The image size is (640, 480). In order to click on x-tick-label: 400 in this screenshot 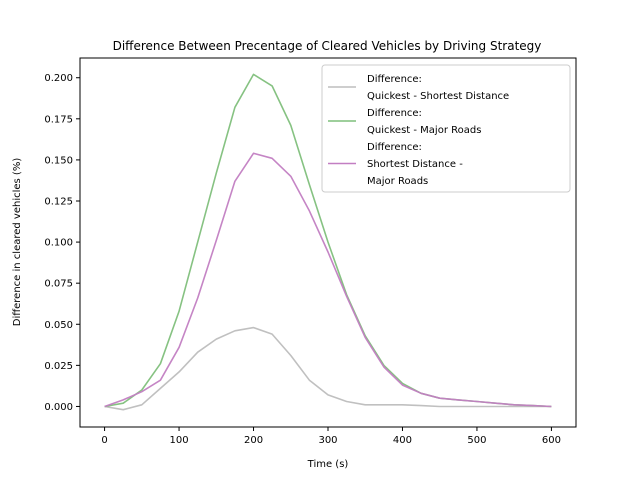, I will do `click(402, 440)`.